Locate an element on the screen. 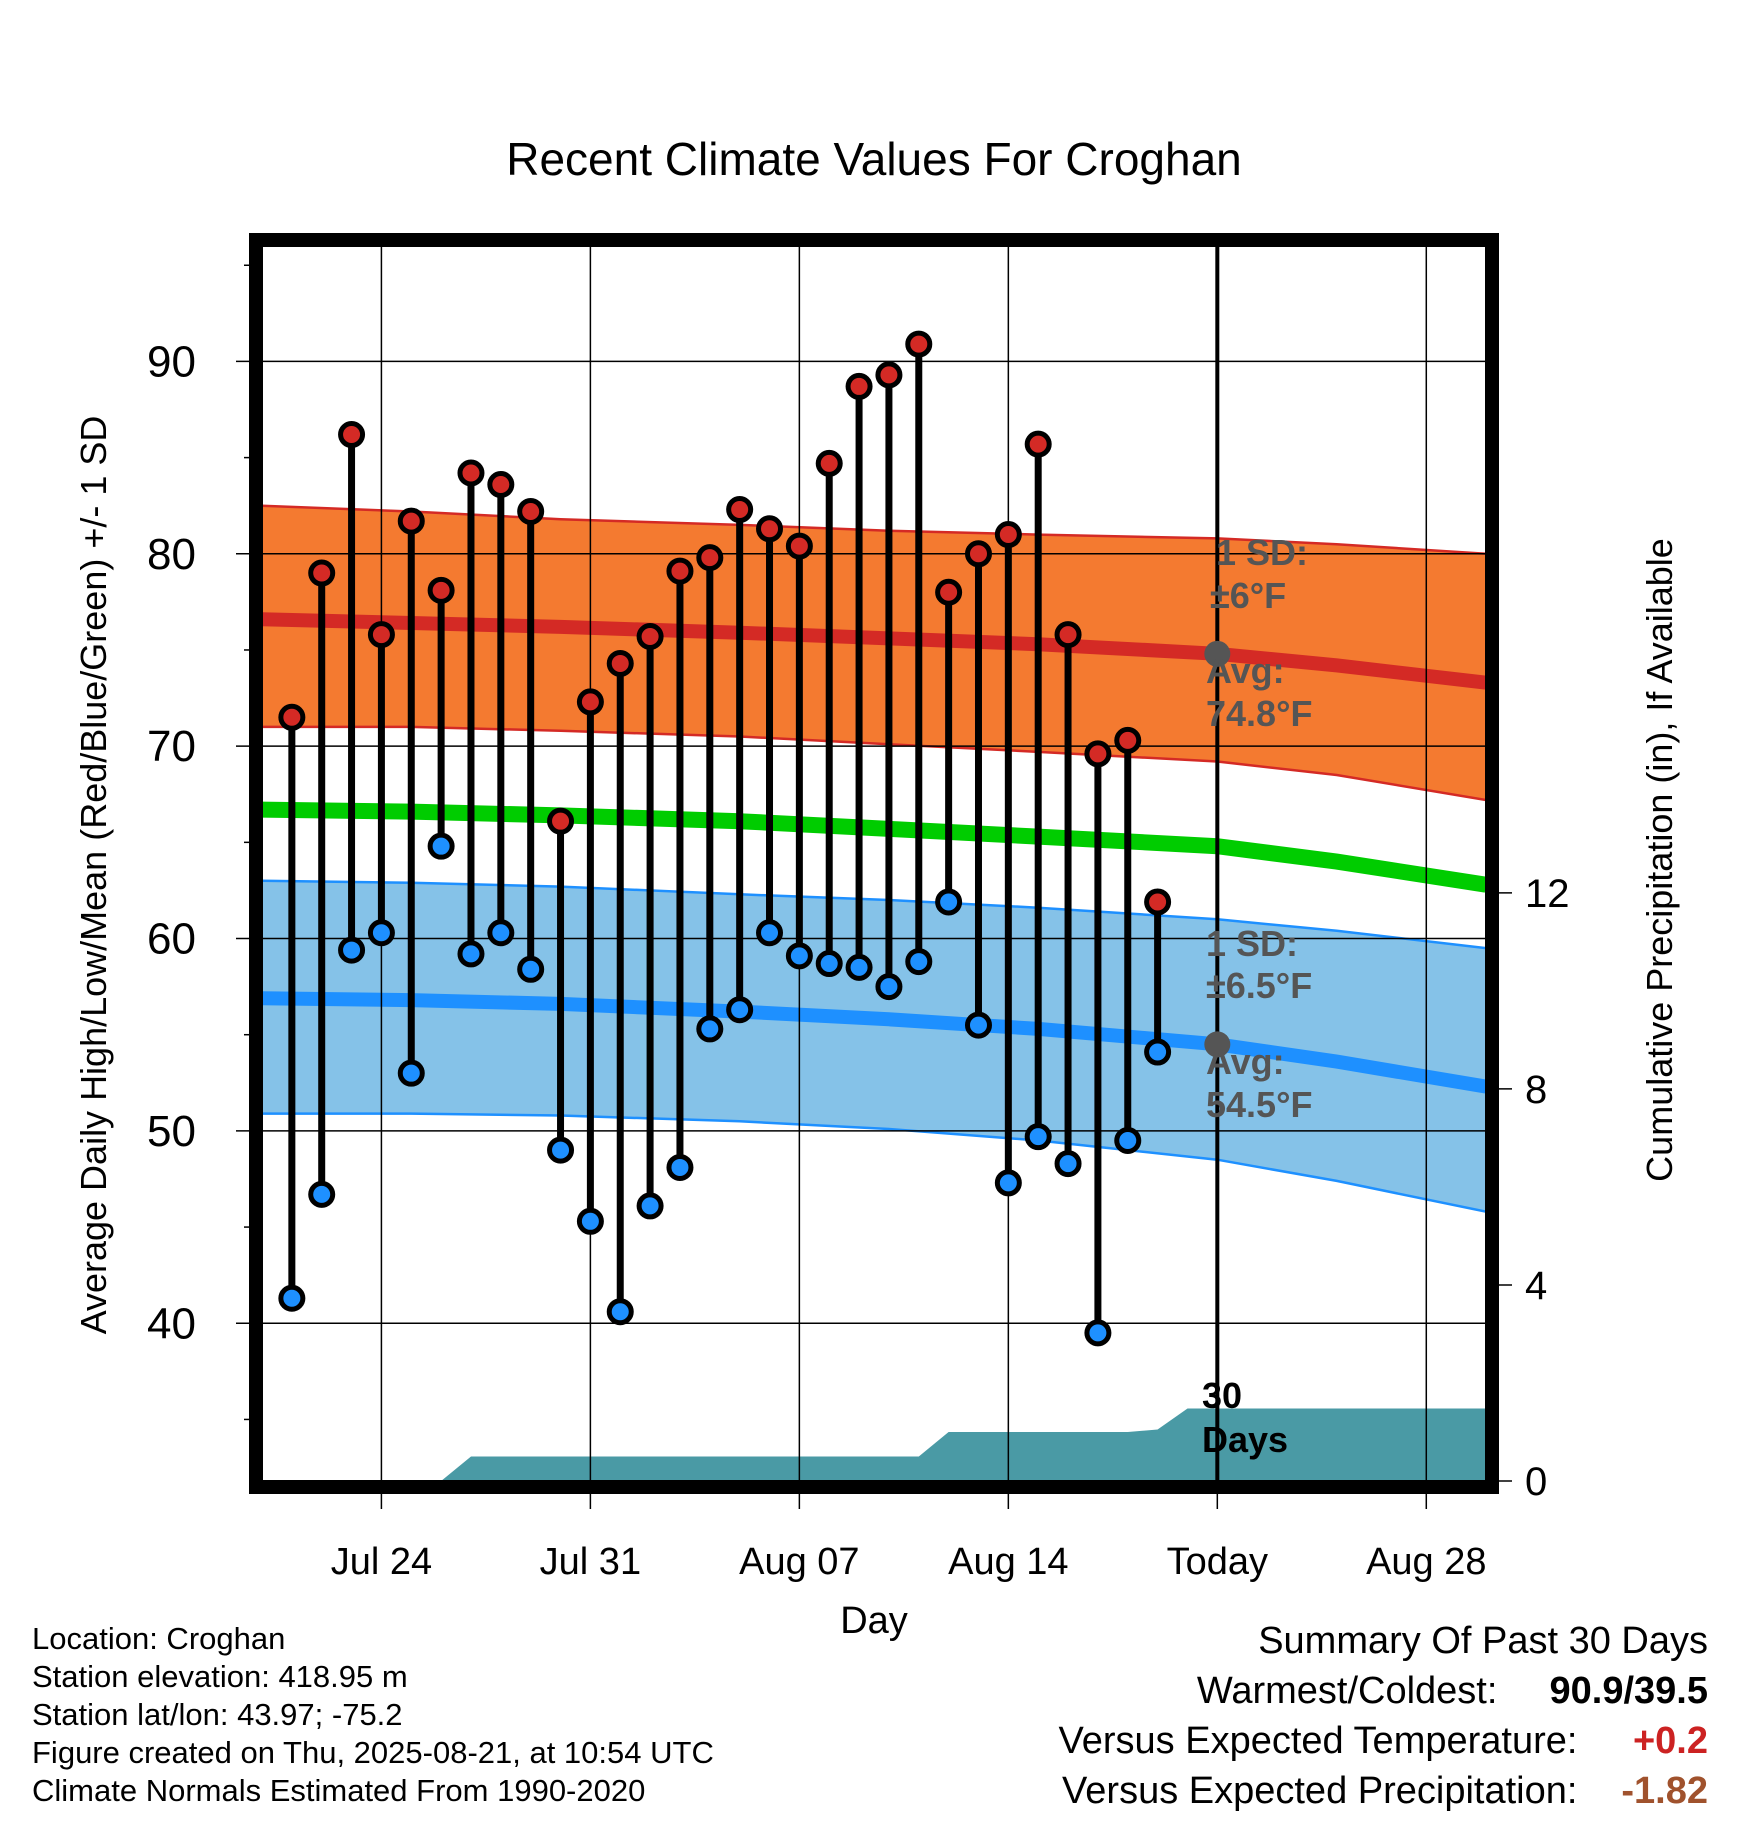  low-avg-value: 54.5°F is located at coordinates (1259, 1104).